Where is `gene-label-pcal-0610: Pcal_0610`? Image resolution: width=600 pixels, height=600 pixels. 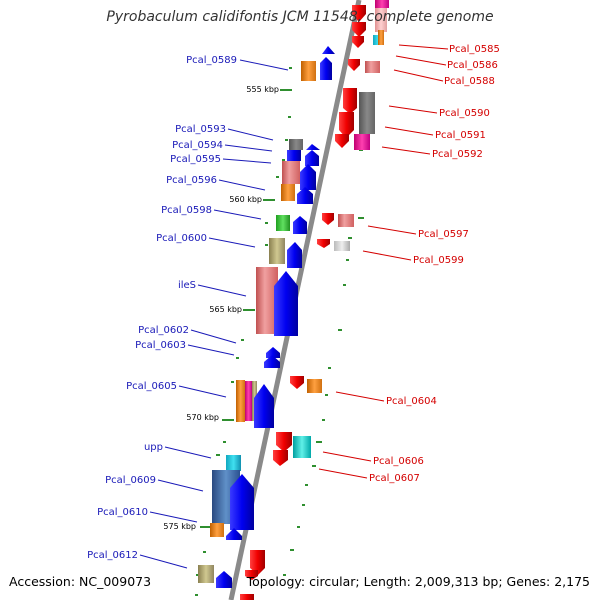 gene-label-pcal-0610: Pcal_0610 is located at coordinates (122, 512).